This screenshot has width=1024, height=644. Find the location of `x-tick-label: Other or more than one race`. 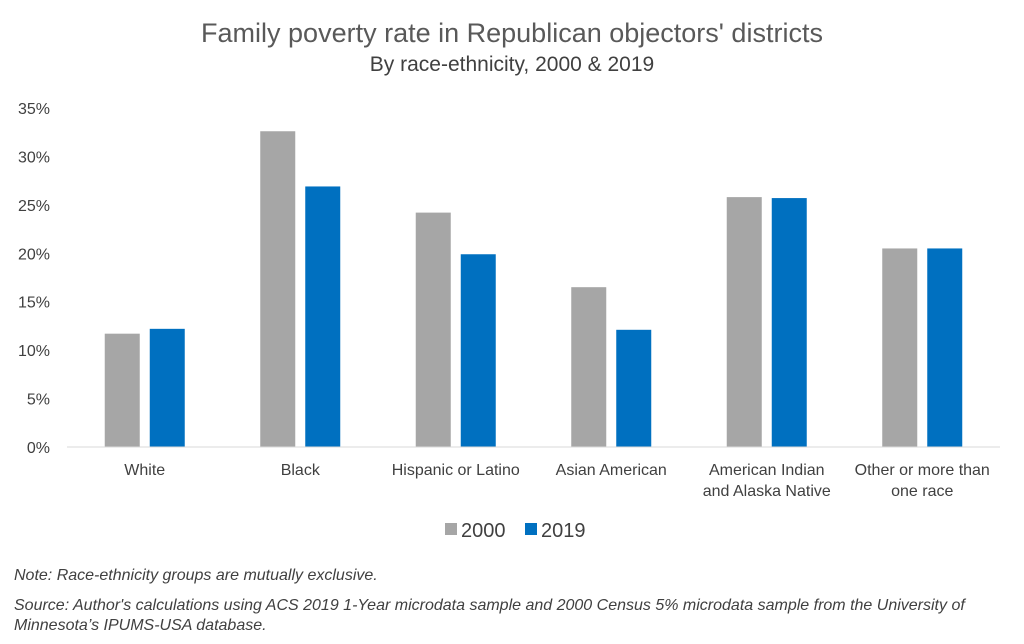

x-tick-label: Other or more than one race is located at coordinates (922, 481).